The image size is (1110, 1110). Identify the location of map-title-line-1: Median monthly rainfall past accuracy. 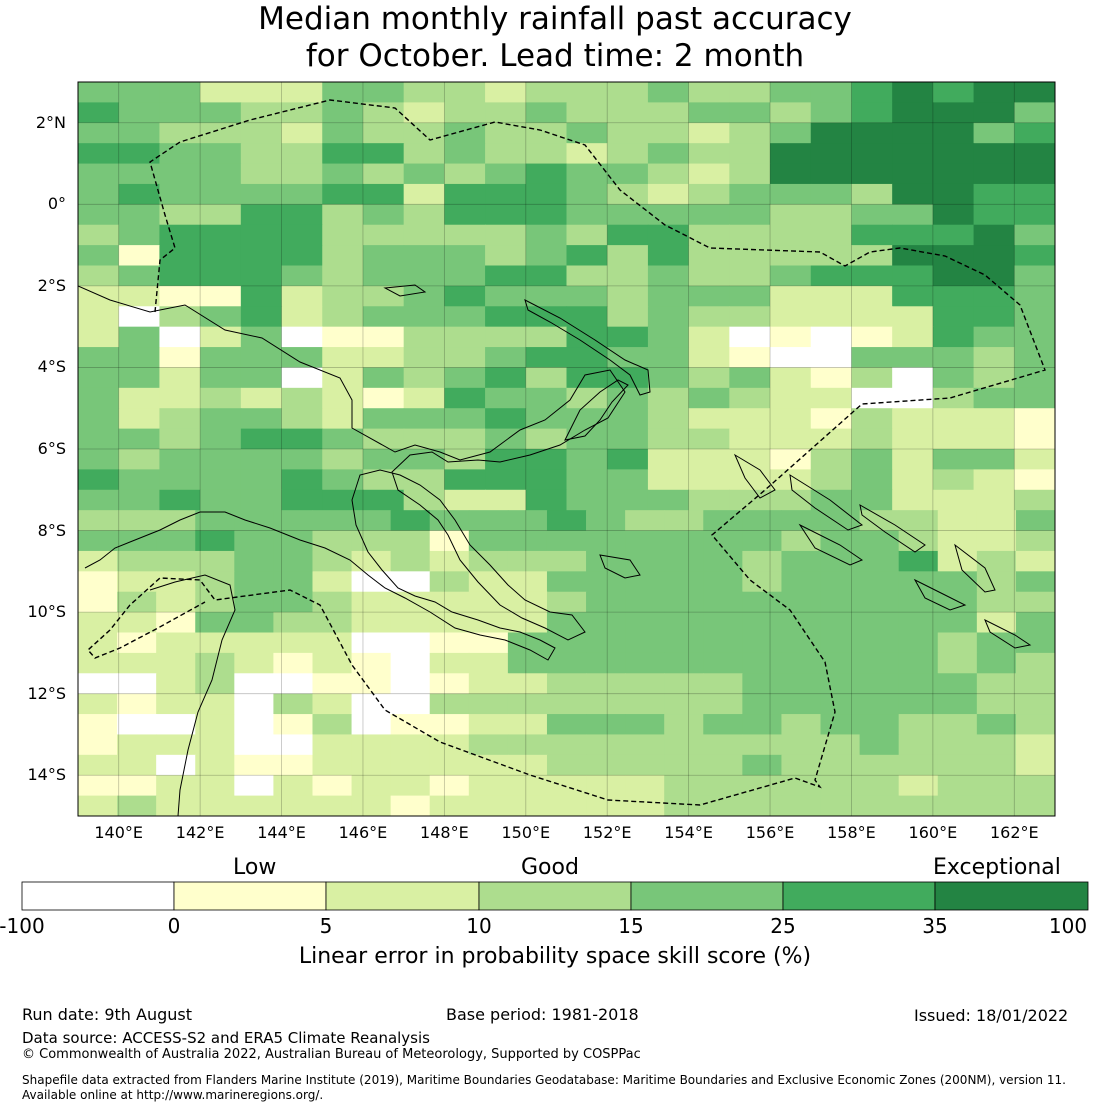
(555, 19).